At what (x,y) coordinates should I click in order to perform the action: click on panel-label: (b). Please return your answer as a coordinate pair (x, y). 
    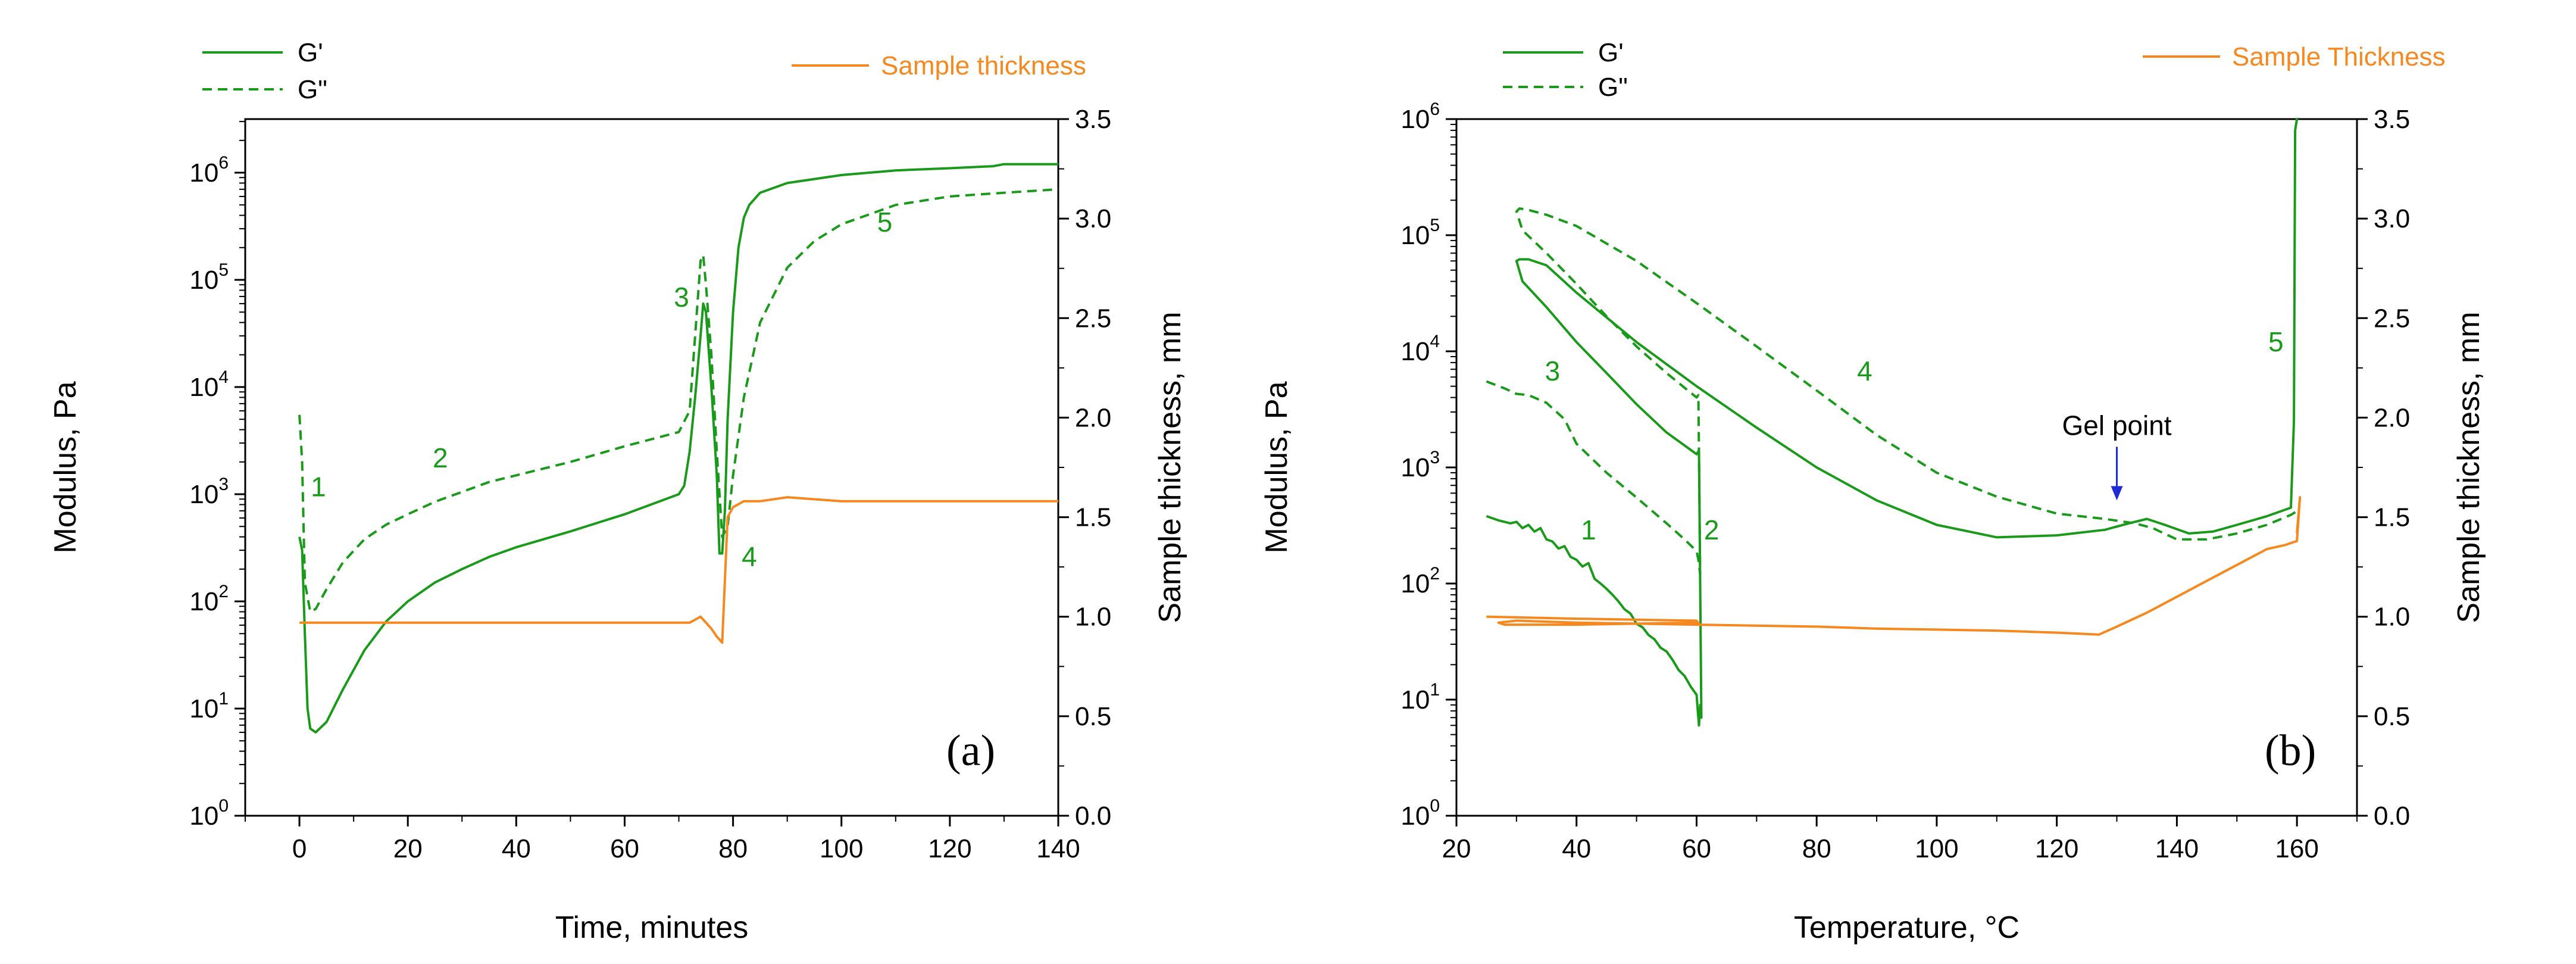
    Looking at the image, I should click on (2290, 750).